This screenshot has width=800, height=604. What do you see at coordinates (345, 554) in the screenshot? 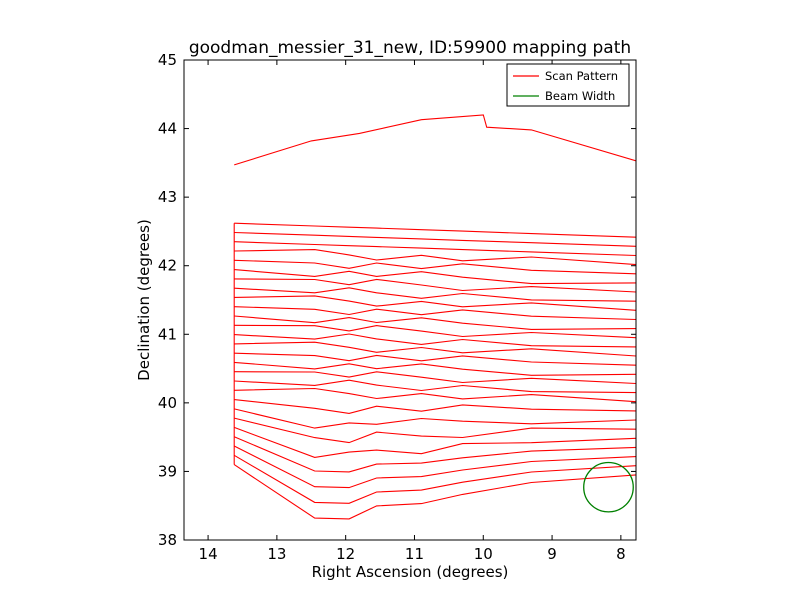
I see `x-tick-label: 12` at bounding box center [345, 554].